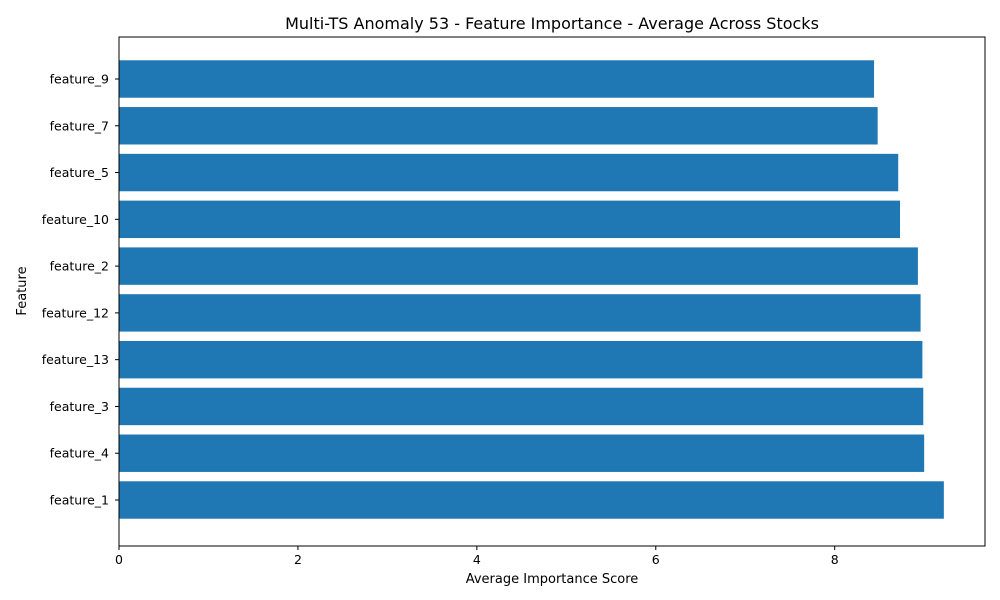 Image resolution: width=1000 pixels, height=600 pixels. What do you see at coordinates (552, 579) in the screenshot?
I see `x-axis-label: Average Importance Score` at bounding box center [552, 579].